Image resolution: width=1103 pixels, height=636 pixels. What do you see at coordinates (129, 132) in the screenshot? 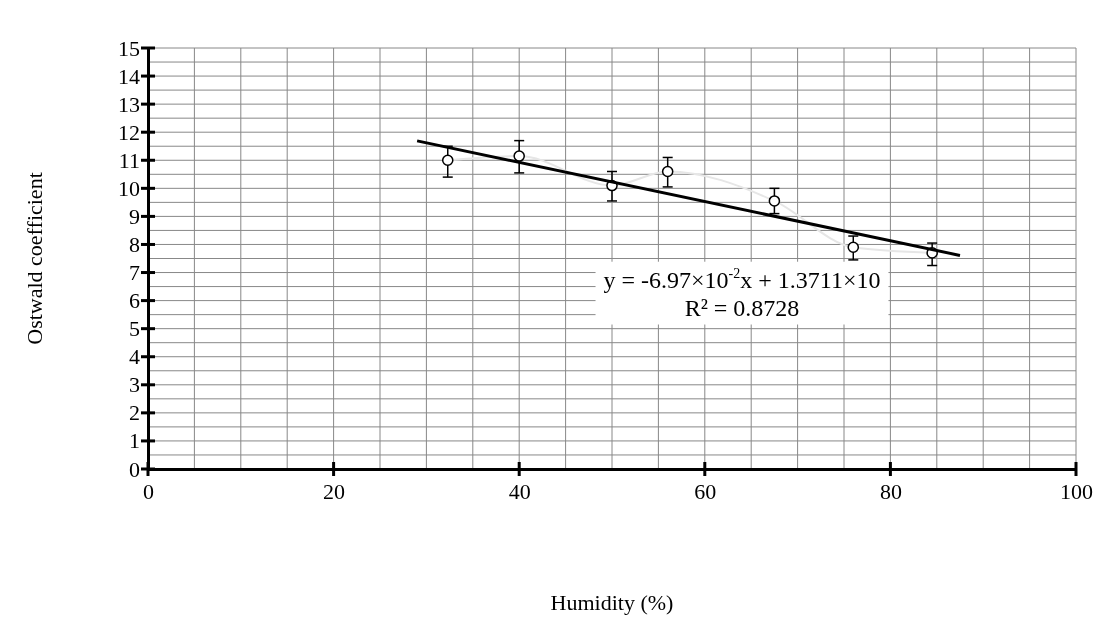
I see `y-tick-label: 12` at bounding box center [129, 132].